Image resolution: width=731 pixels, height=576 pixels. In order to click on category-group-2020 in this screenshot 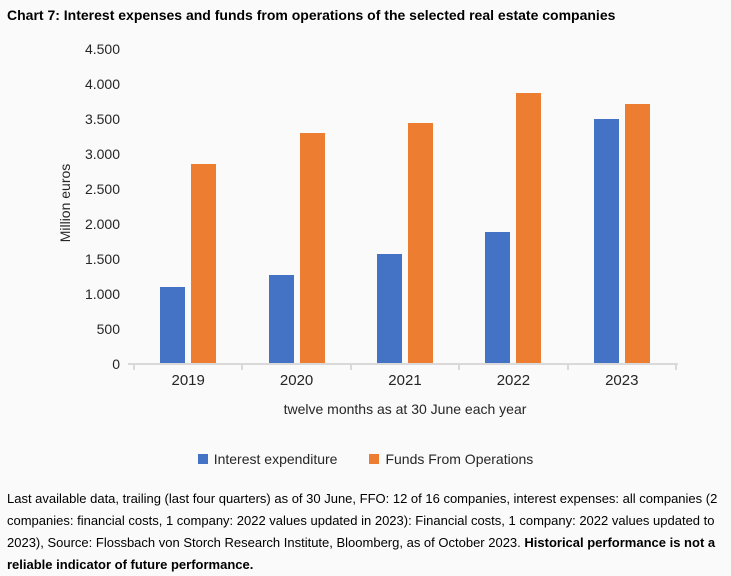, I will do `click(296, 206)`.